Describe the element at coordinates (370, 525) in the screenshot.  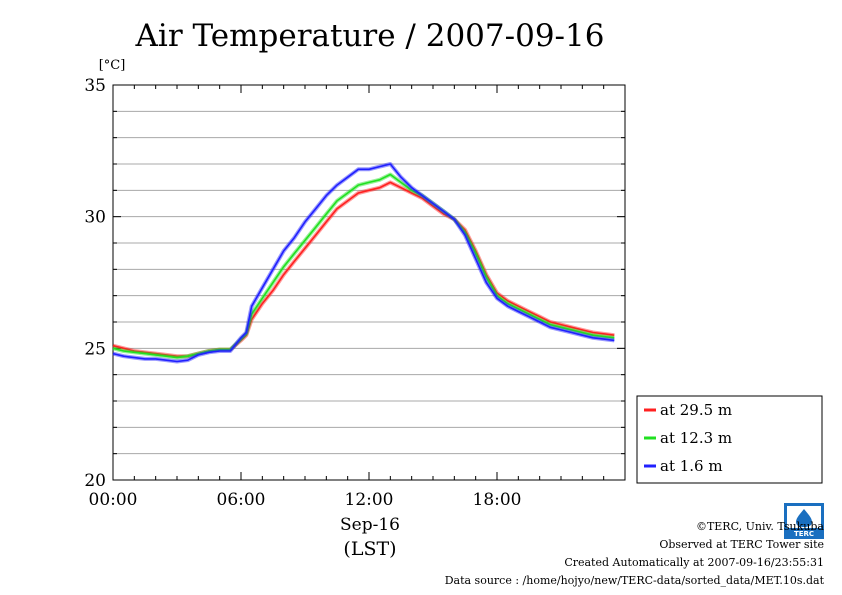
I see `x-axis-date-label: Sep-16` at that location.